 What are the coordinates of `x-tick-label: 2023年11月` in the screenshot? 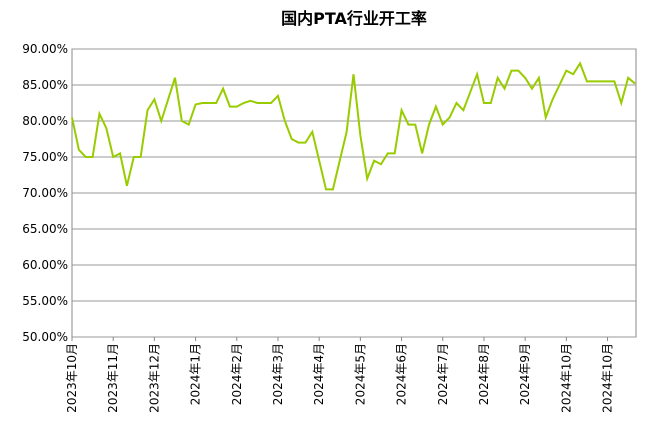 It's located at (113, 378).